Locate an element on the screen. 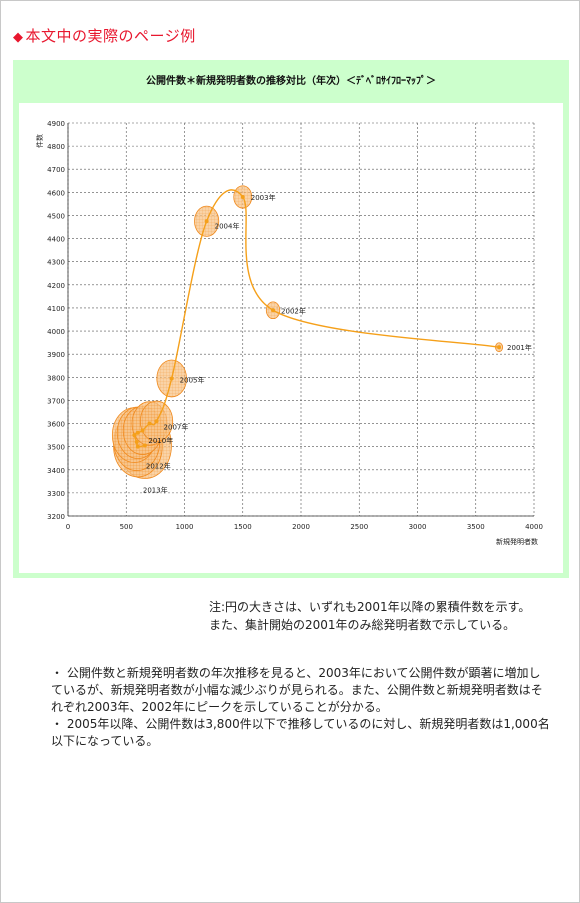 This screenshot has height=903, width=580. x-tick-label: 2500 is located at coordinates (359, 527).